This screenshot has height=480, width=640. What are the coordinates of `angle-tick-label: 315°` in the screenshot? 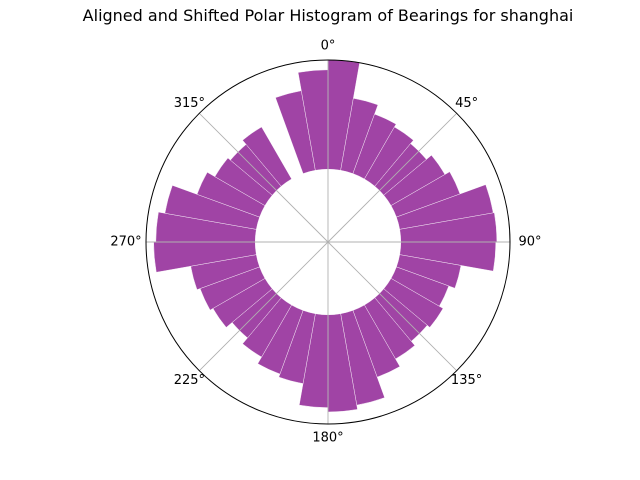 It's located at (189, 103).